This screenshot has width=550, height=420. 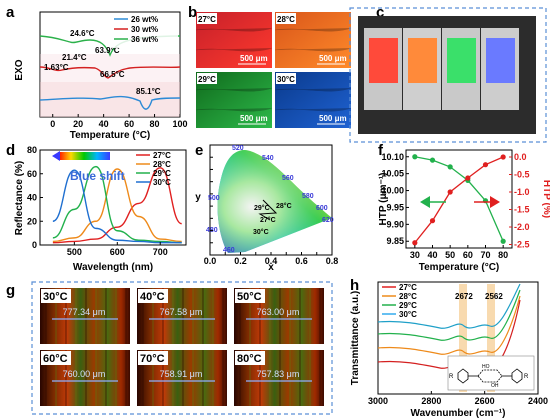 What do you see at coordinates (182, 378) in the screenshot?
I see `grating-tile-4: 70°C 758.91 μm` at bounding box center [182, 378].